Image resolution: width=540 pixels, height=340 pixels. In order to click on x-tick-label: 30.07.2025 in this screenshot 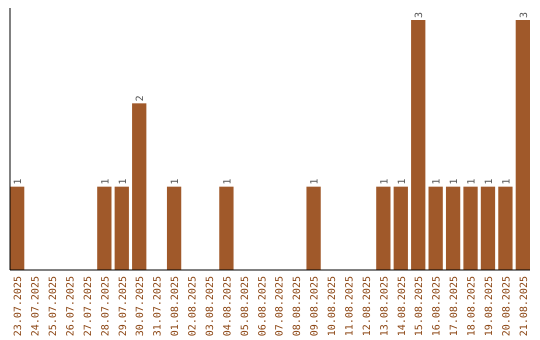, I will do `click(140, 306)`.